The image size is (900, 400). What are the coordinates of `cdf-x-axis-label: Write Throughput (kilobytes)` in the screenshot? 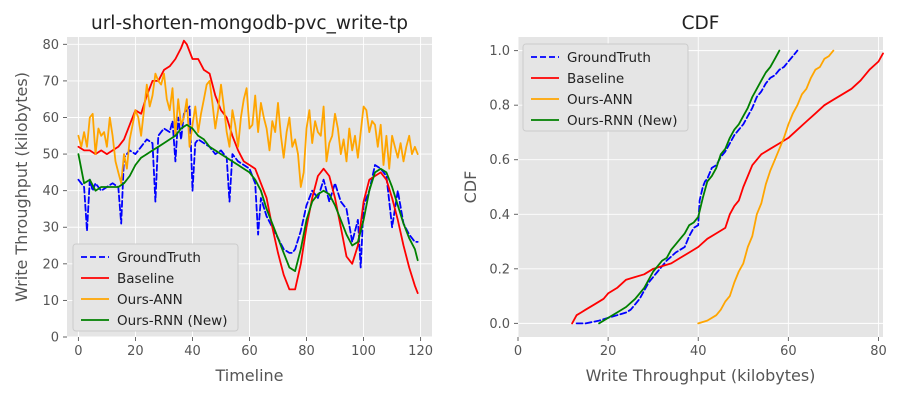 It's located at (701, 375).